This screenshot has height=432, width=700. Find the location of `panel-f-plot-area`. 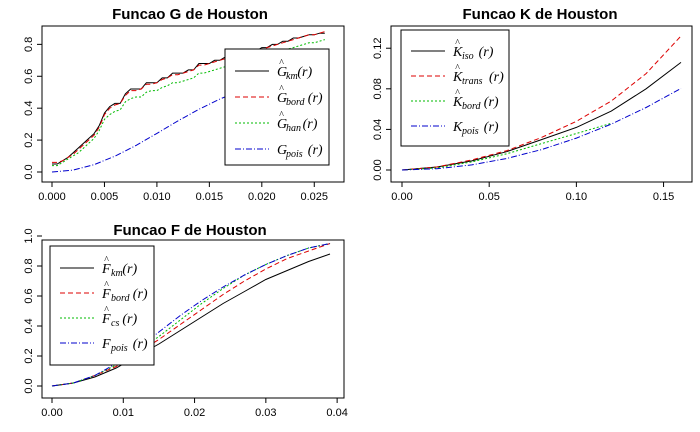

panel-f-plot-area is located at coordinates (191, 315).